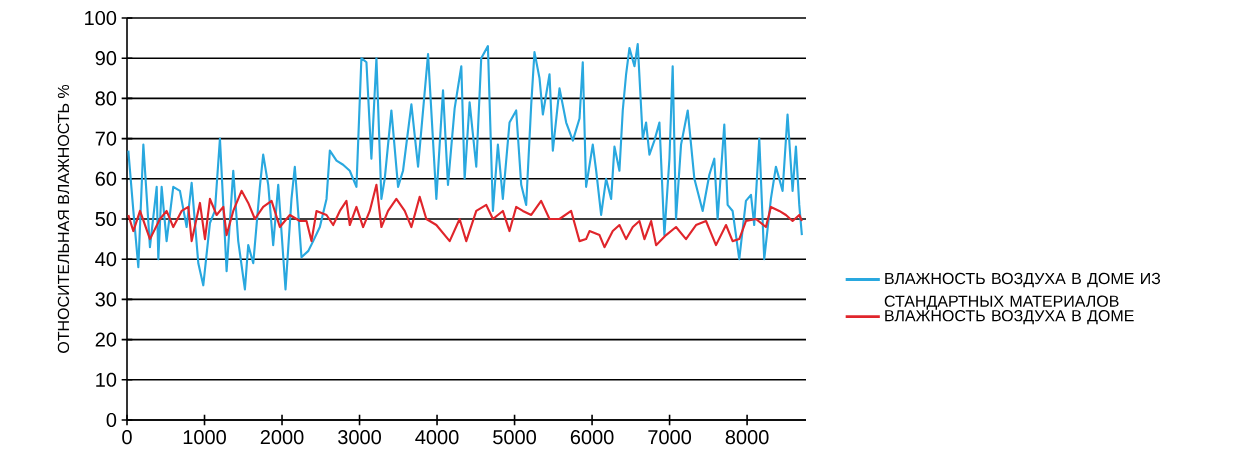  I want to click on x-tick-label: 6000, so click(592, 437).